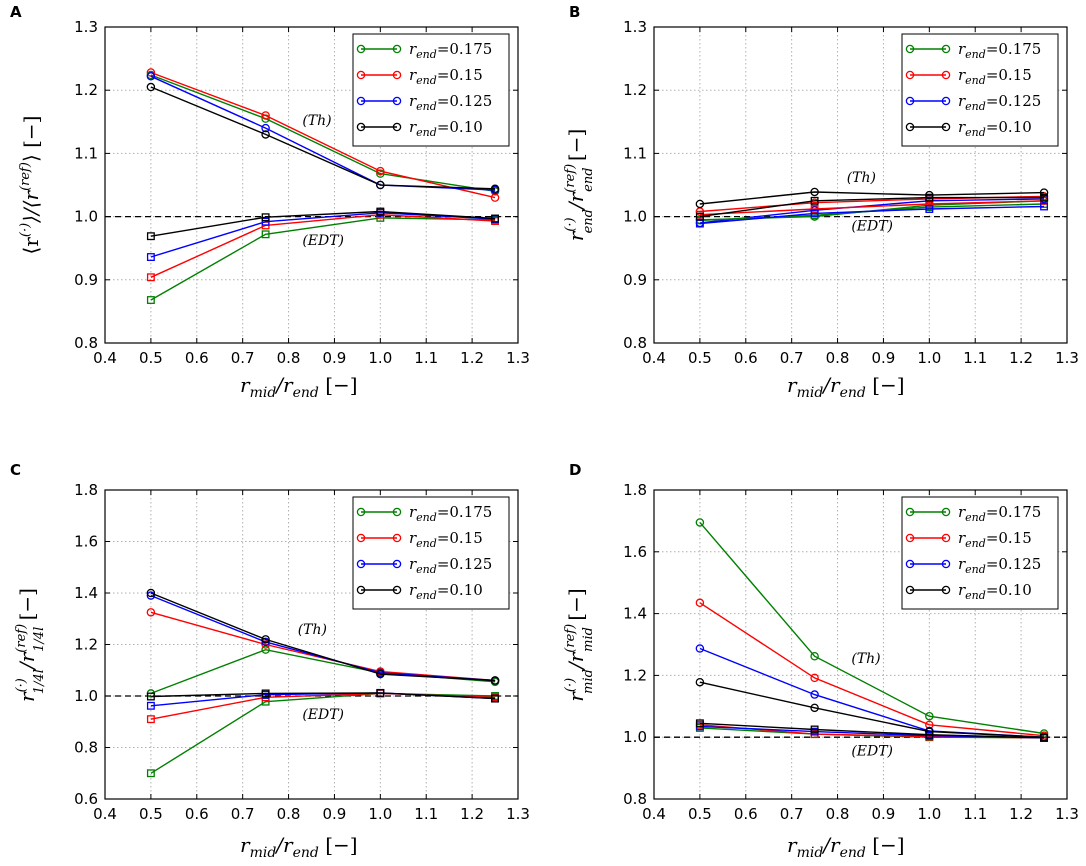 This screenshot has width=1086, height=866. What do you see at coordinates (30, 185) in the screenshot?
I see `y-axis-label: ⟨r(·)⟩/⟨r(ref)⟩ [−]` at bounding box center [30, 185].